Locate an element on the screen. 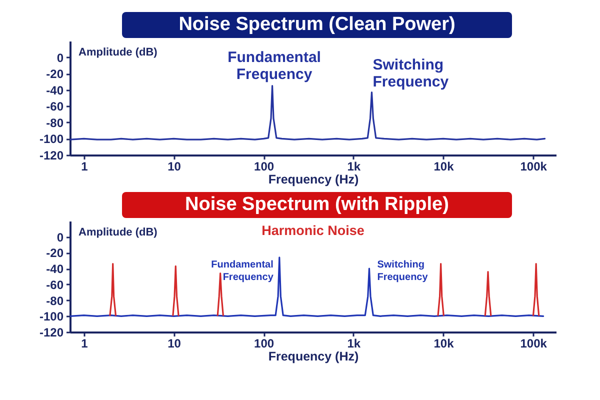  text: Harmonic Noise is located at coordinates (313, 230).